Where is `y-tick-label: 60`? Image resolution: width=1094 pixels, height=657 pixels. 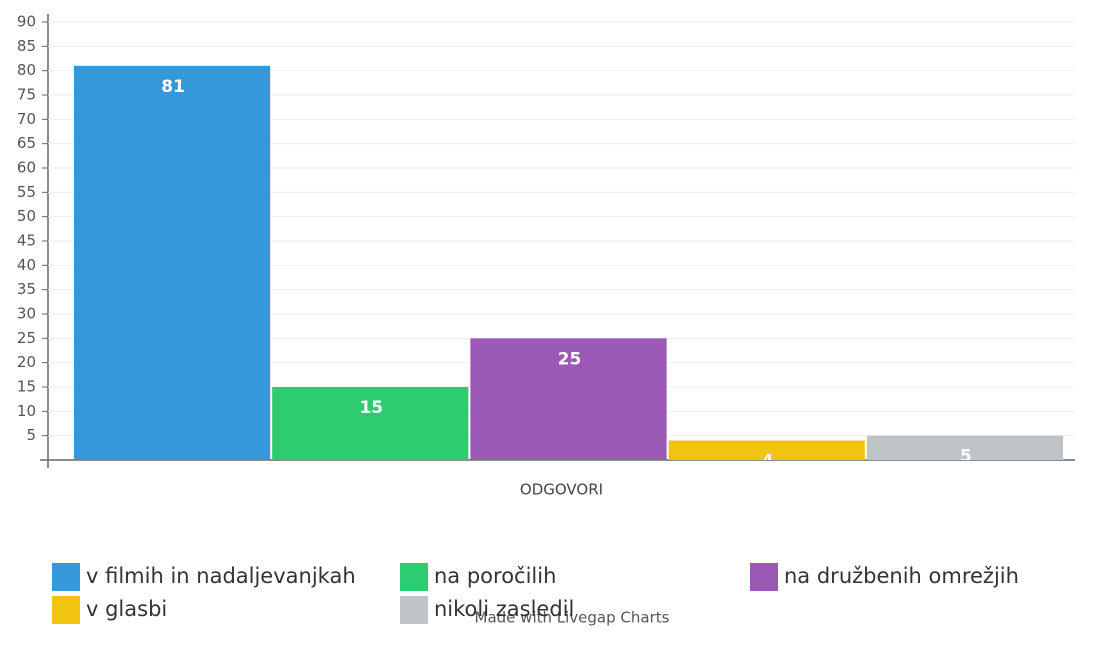 y-tick-label: 60 is located at coordinates (26, 168).